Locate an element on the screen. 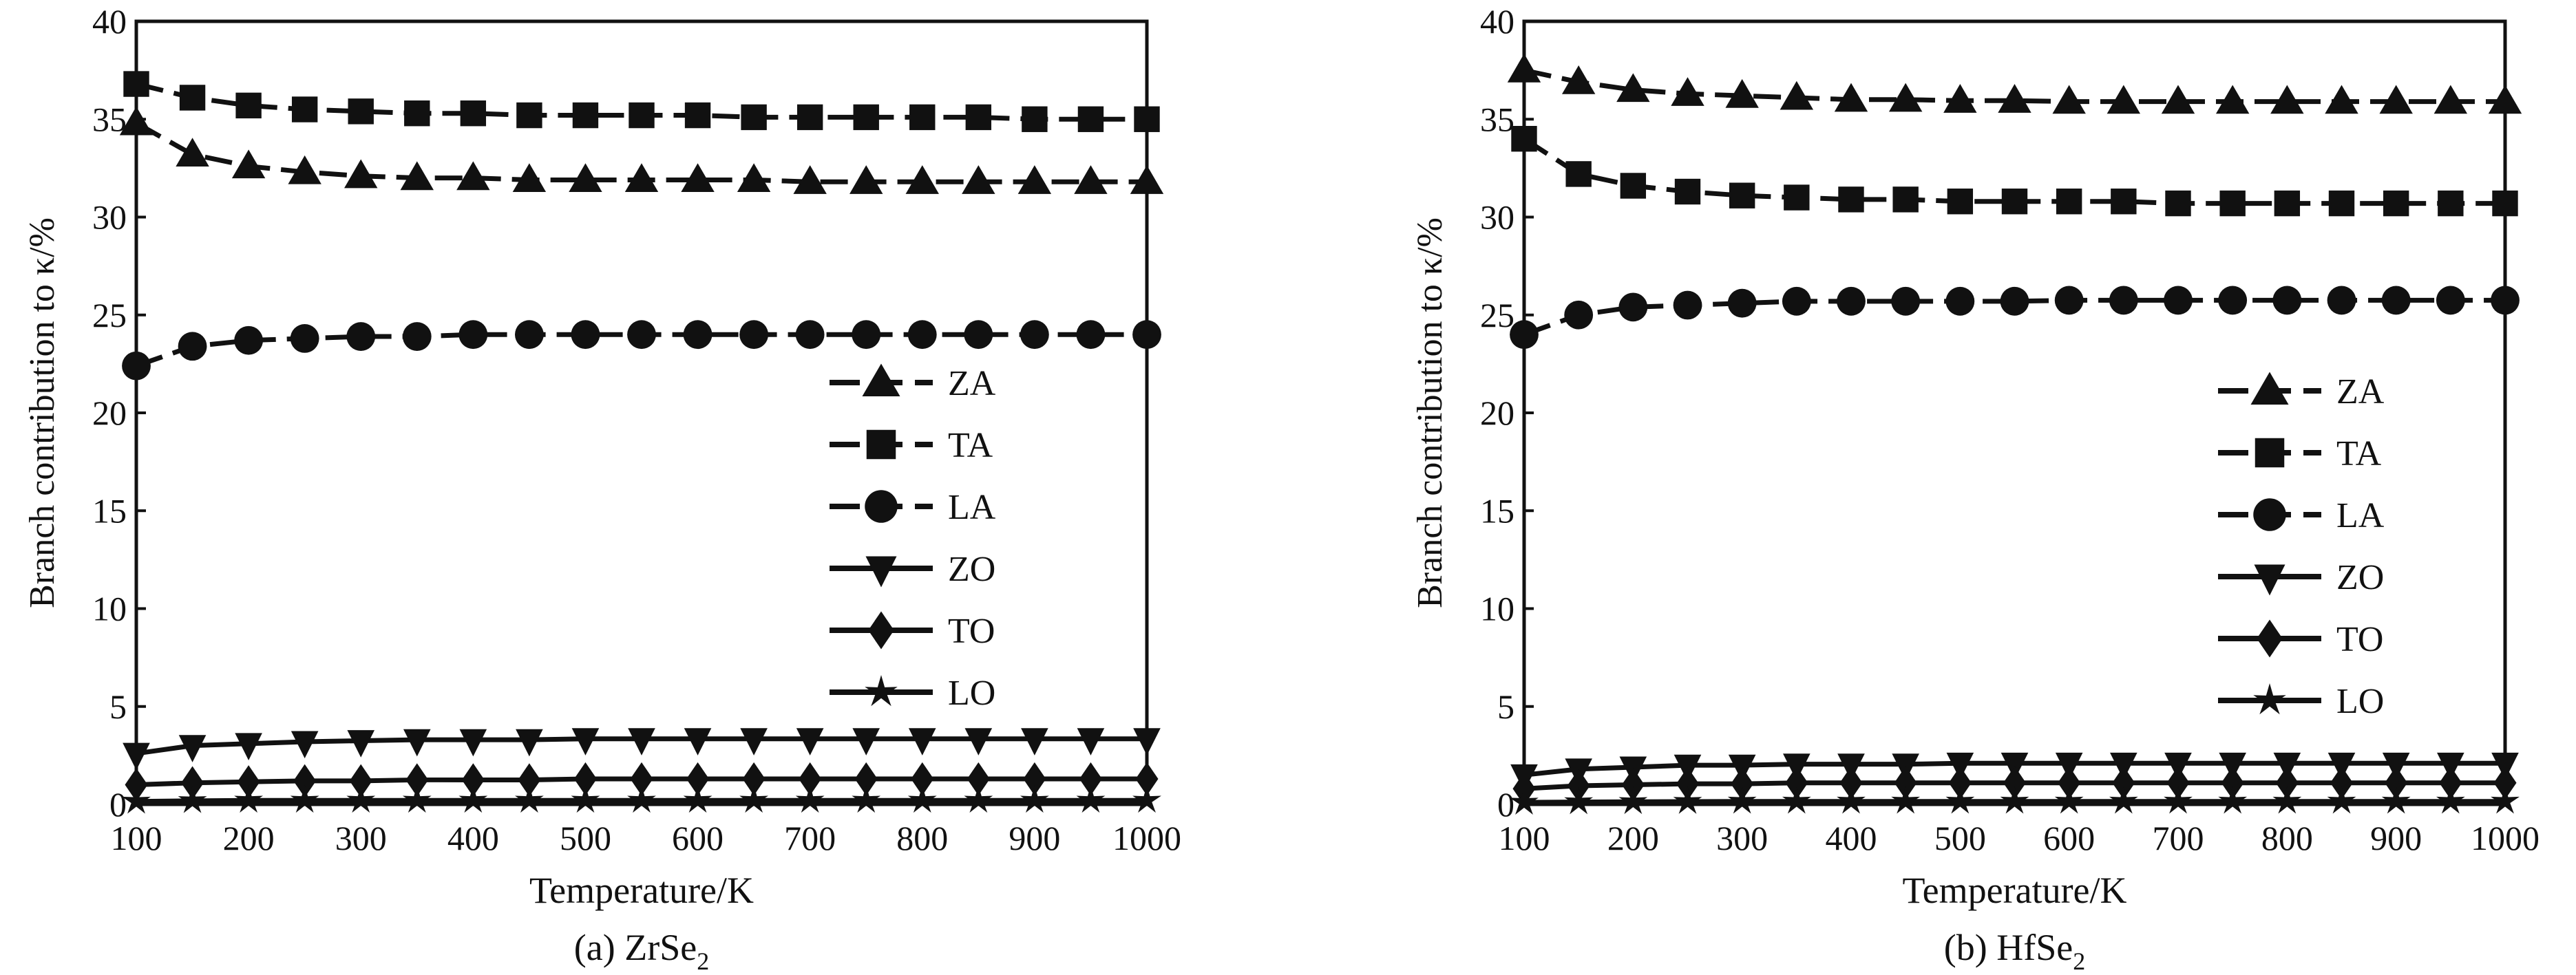 Image resolution: width=2576 pixels, height=975 pixels. x-tick-label: 600 is located at coordinates (2069, 838).